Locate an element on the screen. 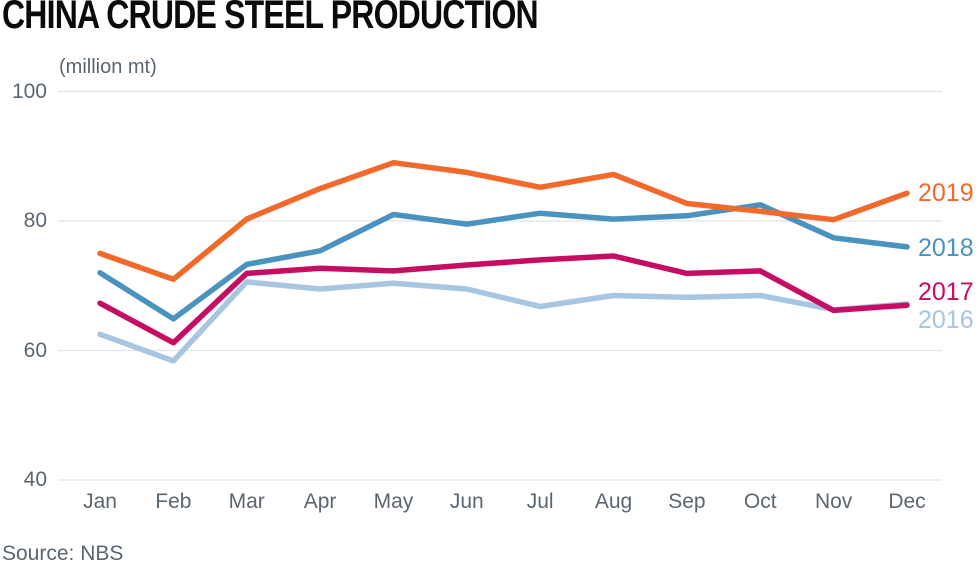 This screenshot has height=568, width=980. x-tick-label-aug: Aug is located at coordinates (613, 501).